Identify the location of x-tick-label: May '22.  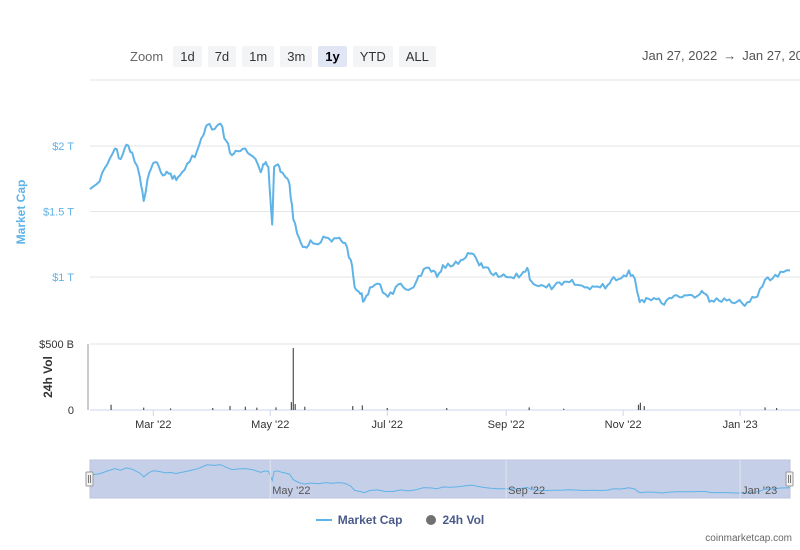
(270, 425).